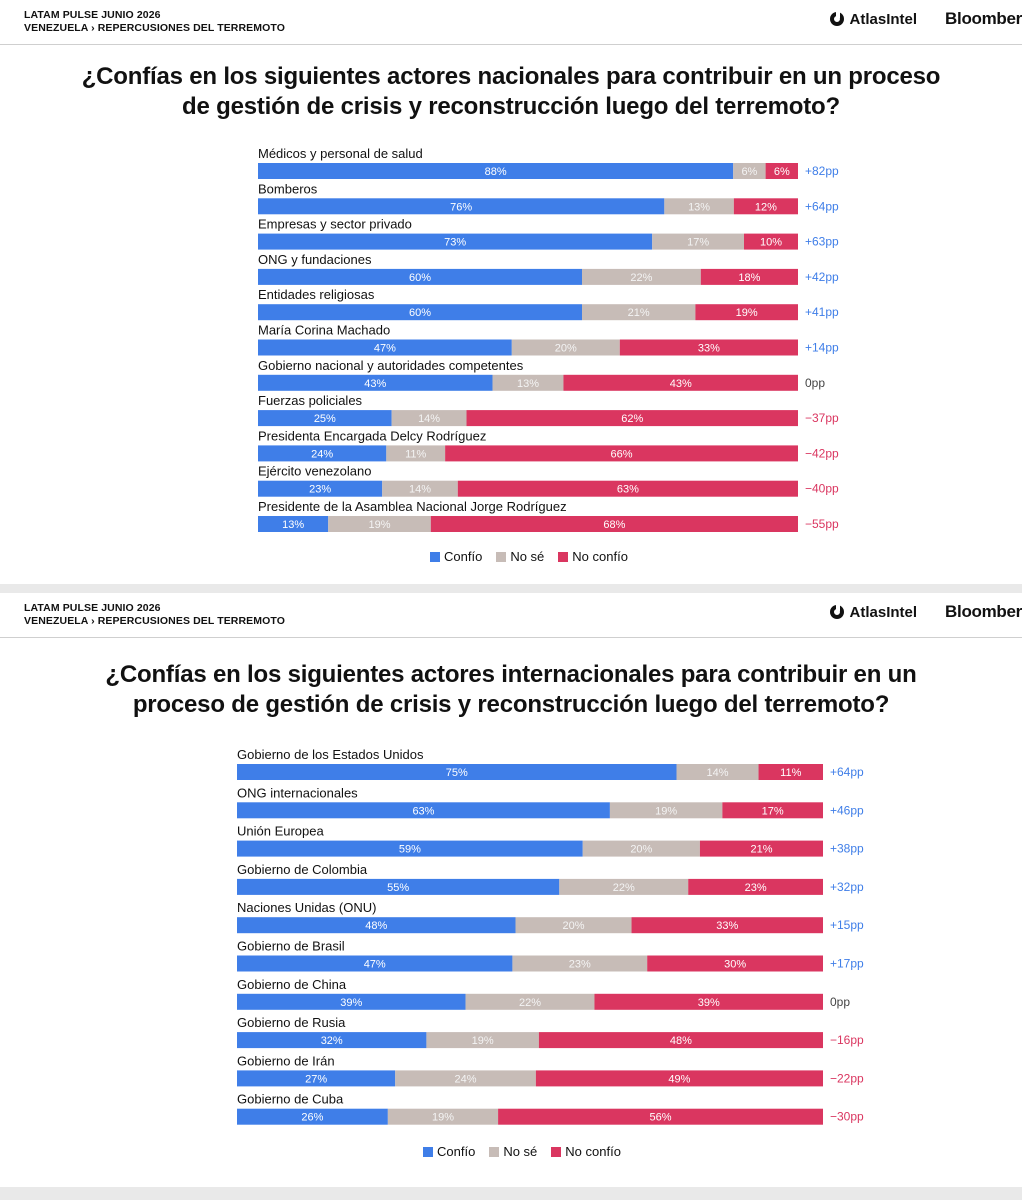 This screenshot has height=1200, width=1022. Describe the element at coordinates (550, 802) in the screenshot. I see `bar-row: ONG internacionales 63% 19% 17% +46pp` at that location.